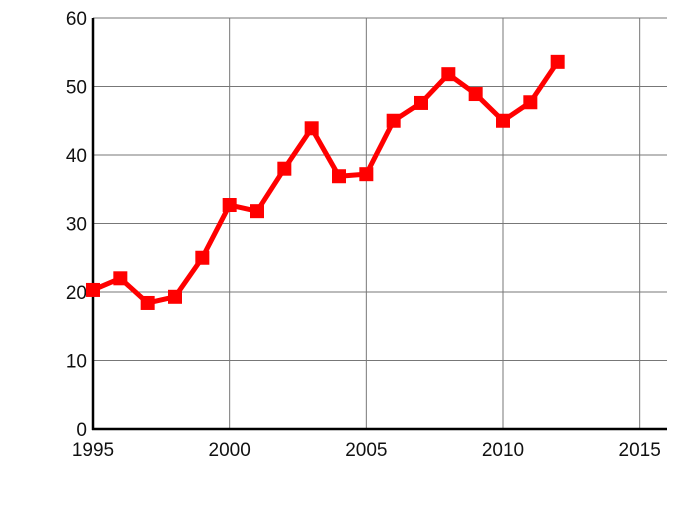  I want to click on y-tick-label: 40, so click(76, 156).